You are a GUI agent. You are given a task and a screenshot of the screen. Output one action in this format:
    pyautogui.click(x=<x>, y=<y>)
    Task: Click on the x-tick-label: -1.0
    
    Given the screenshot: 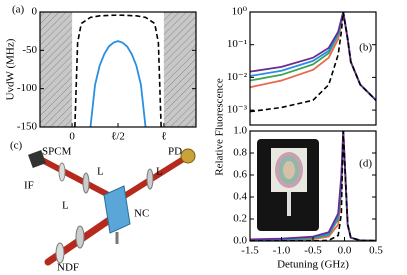 What is the action you would take?
    pyautogui.click(x=282, y=251)
    